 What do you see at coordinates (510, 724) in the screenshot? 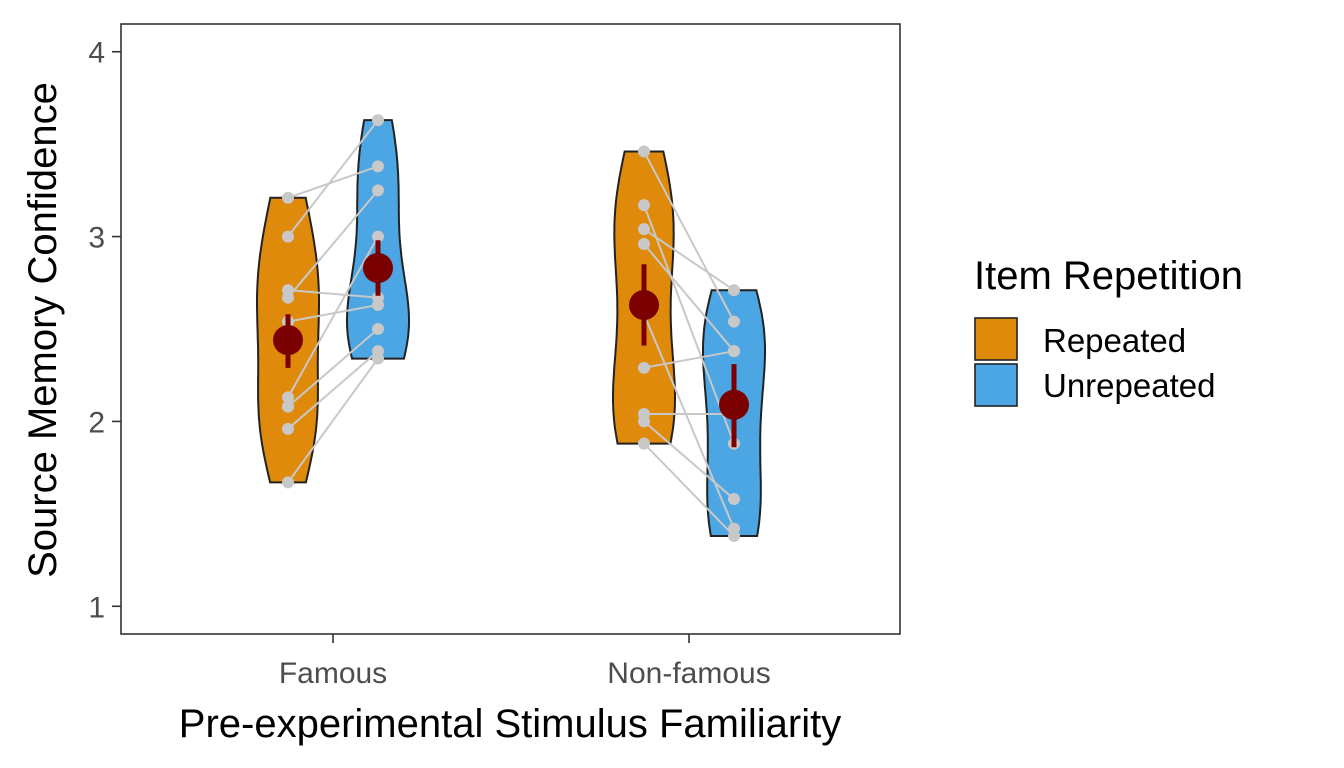
I see `x-axis-title: Pre-experimental Stimulus Familiarity` at bounding box center [510, 724].